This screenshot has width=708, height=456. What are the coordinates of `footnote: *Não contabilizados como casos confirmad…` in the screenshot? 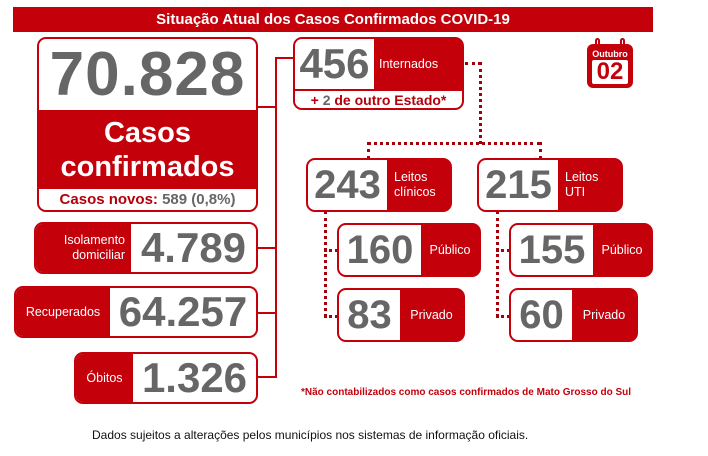 It's located at (466, 392).